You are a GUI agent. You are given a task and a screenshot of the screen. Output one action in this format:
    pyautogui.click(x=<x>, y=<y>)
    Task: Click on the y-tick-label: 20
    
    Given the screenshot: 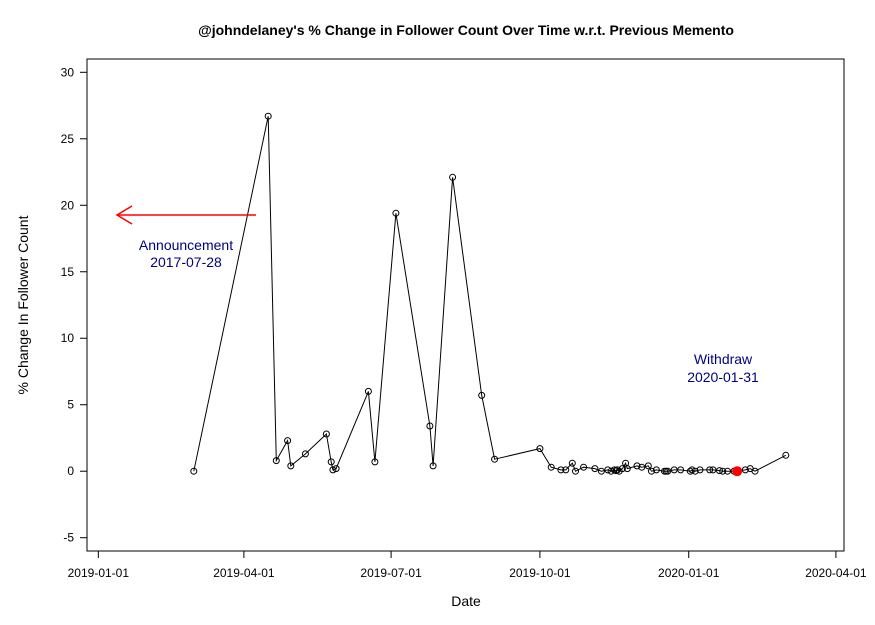 What is the action you would take?
    pyautogui.click(x=68, y=205)
    